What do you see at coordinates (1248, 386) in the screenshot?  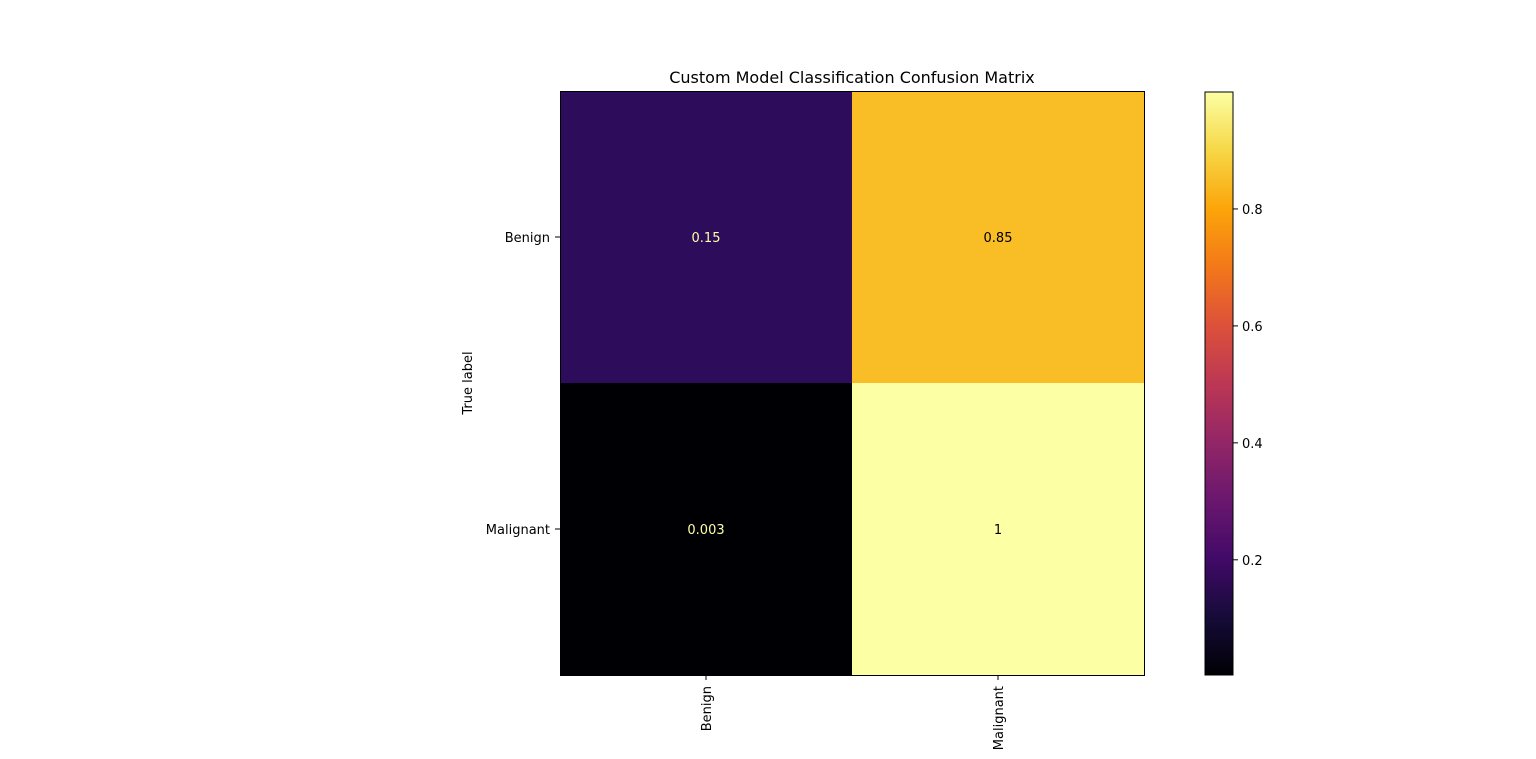 I see `colorbar-ticks: 0.2 0.4 0.6 0.8` at bounding box center [1248, 386].